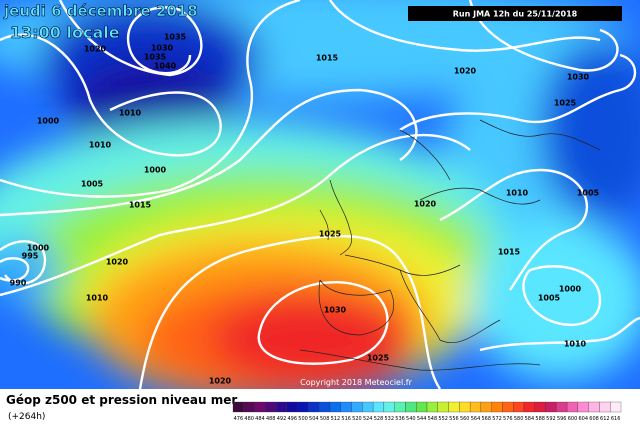 The height and width of the screenshot is (427, 640). I want to click on scale-label: 564, so click(476, 419).